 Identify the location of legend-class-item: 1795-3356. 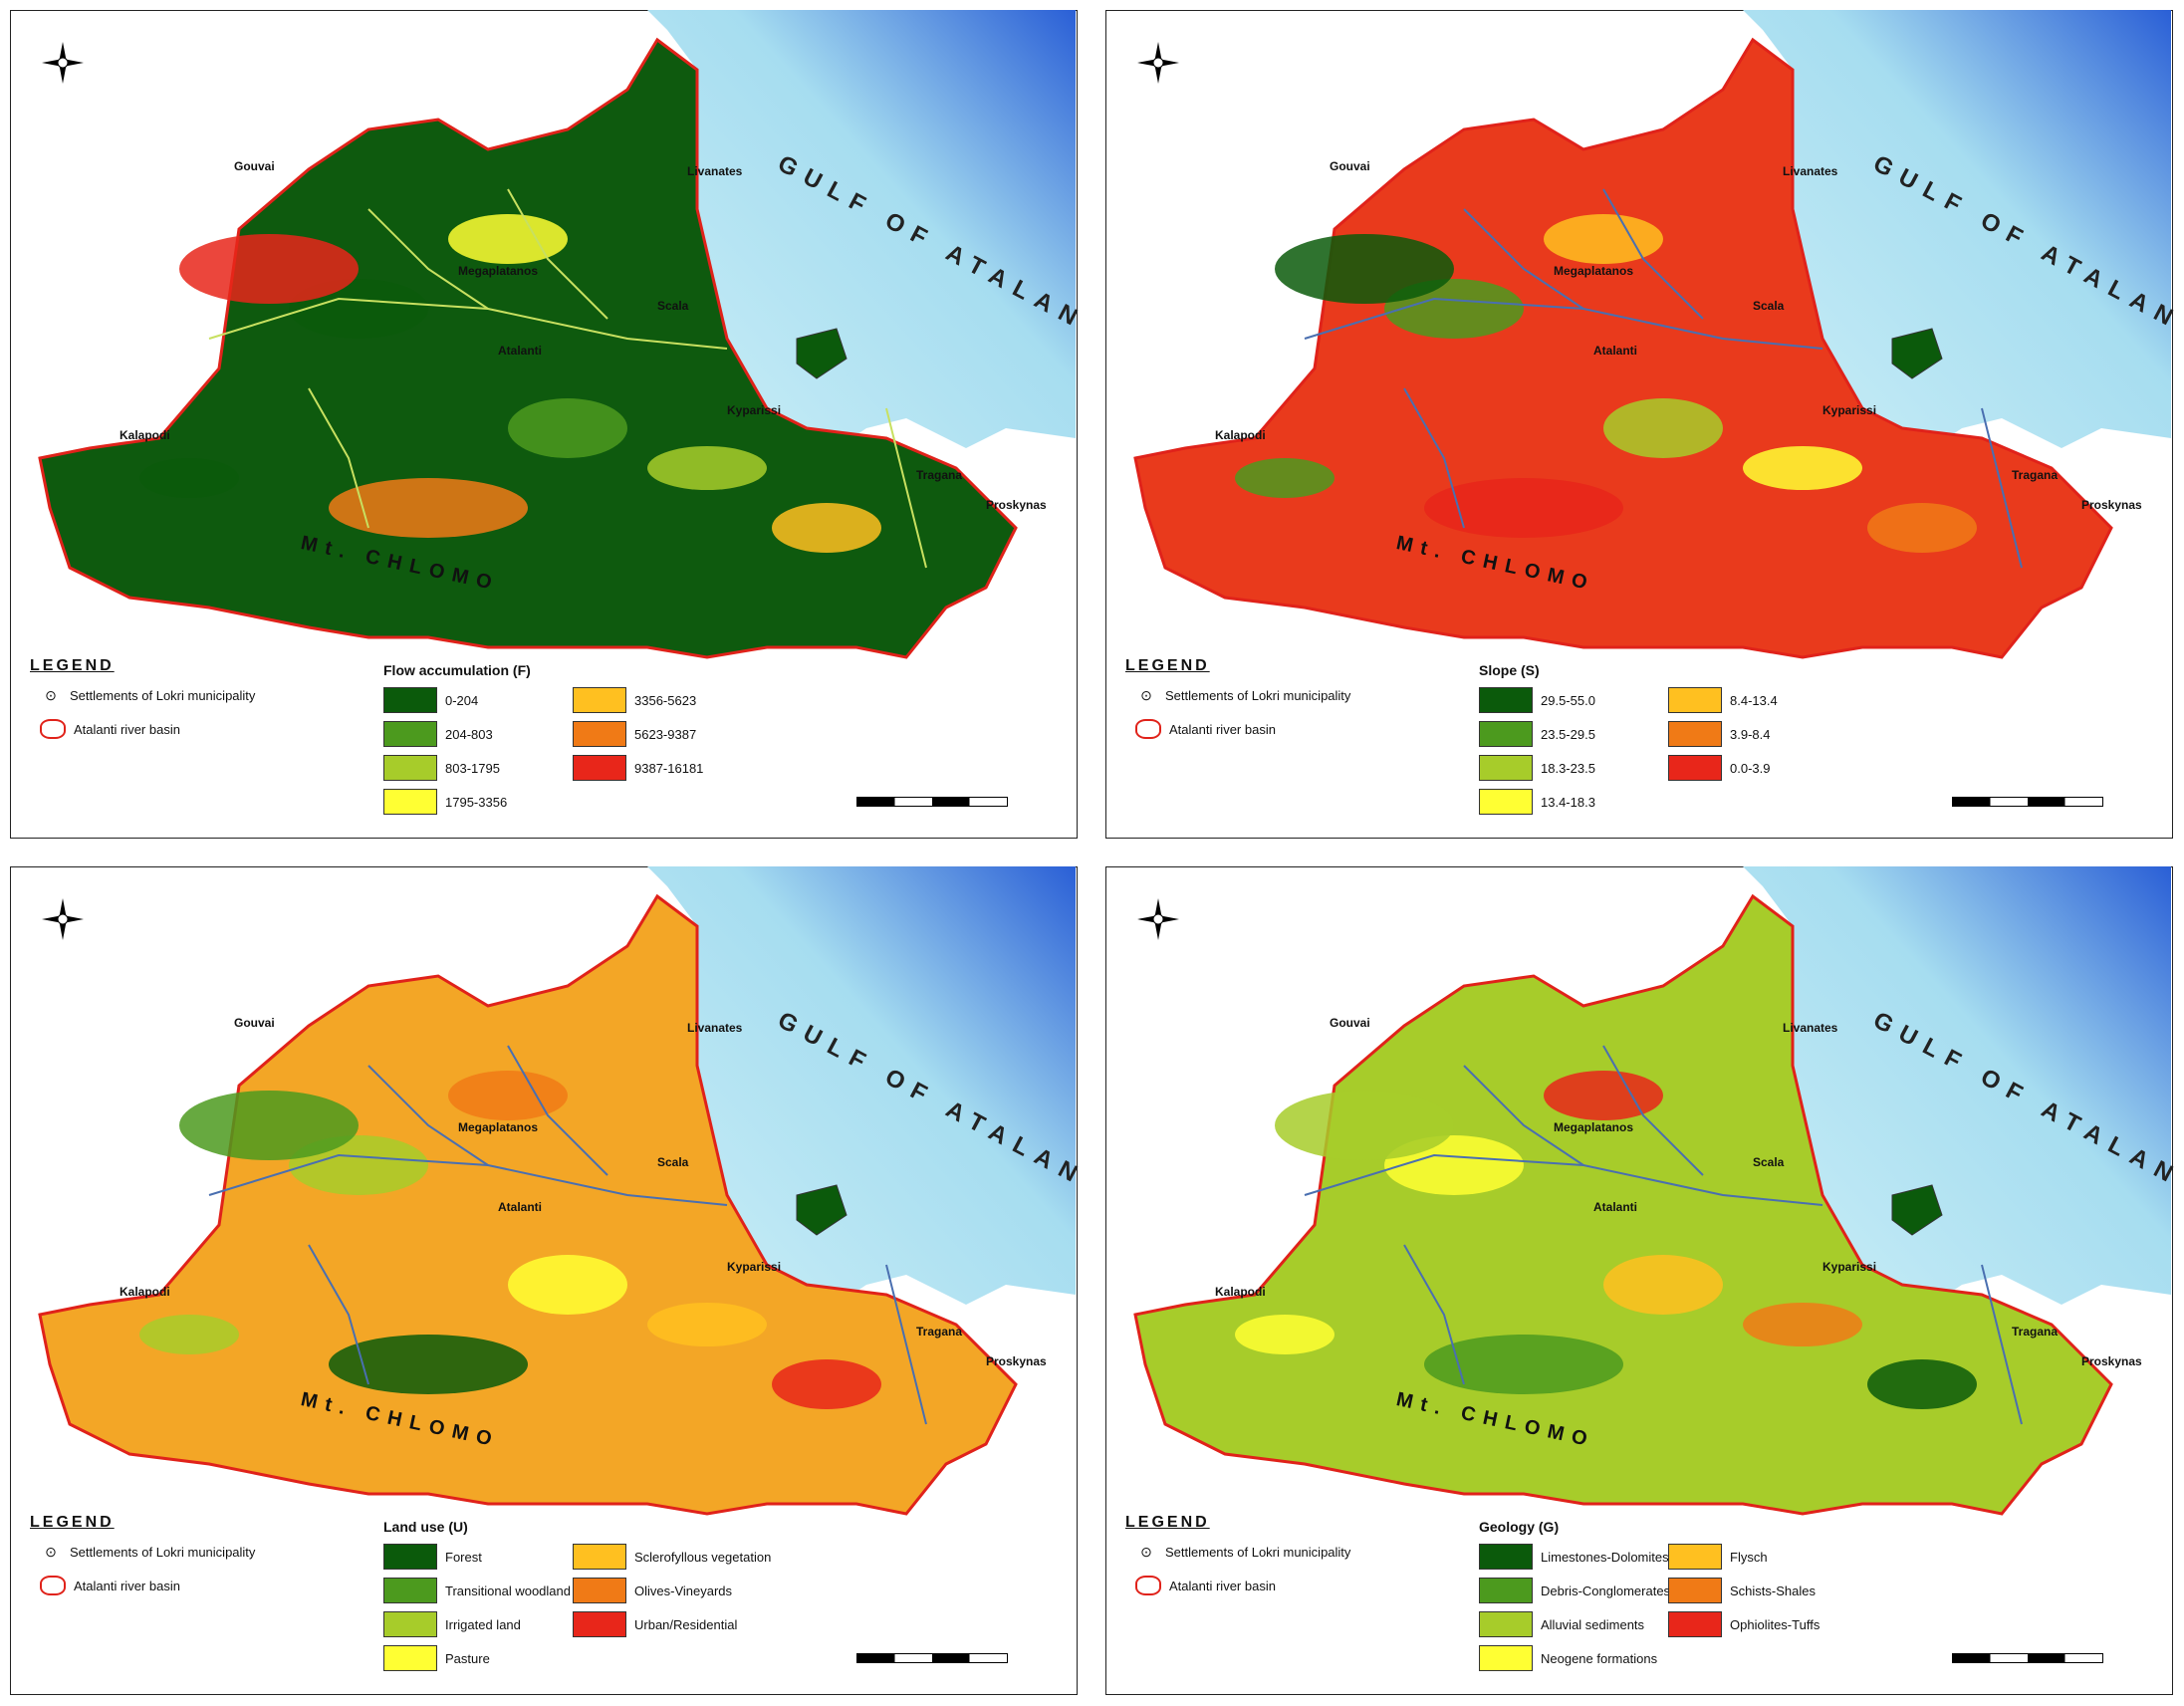
(445, 802).